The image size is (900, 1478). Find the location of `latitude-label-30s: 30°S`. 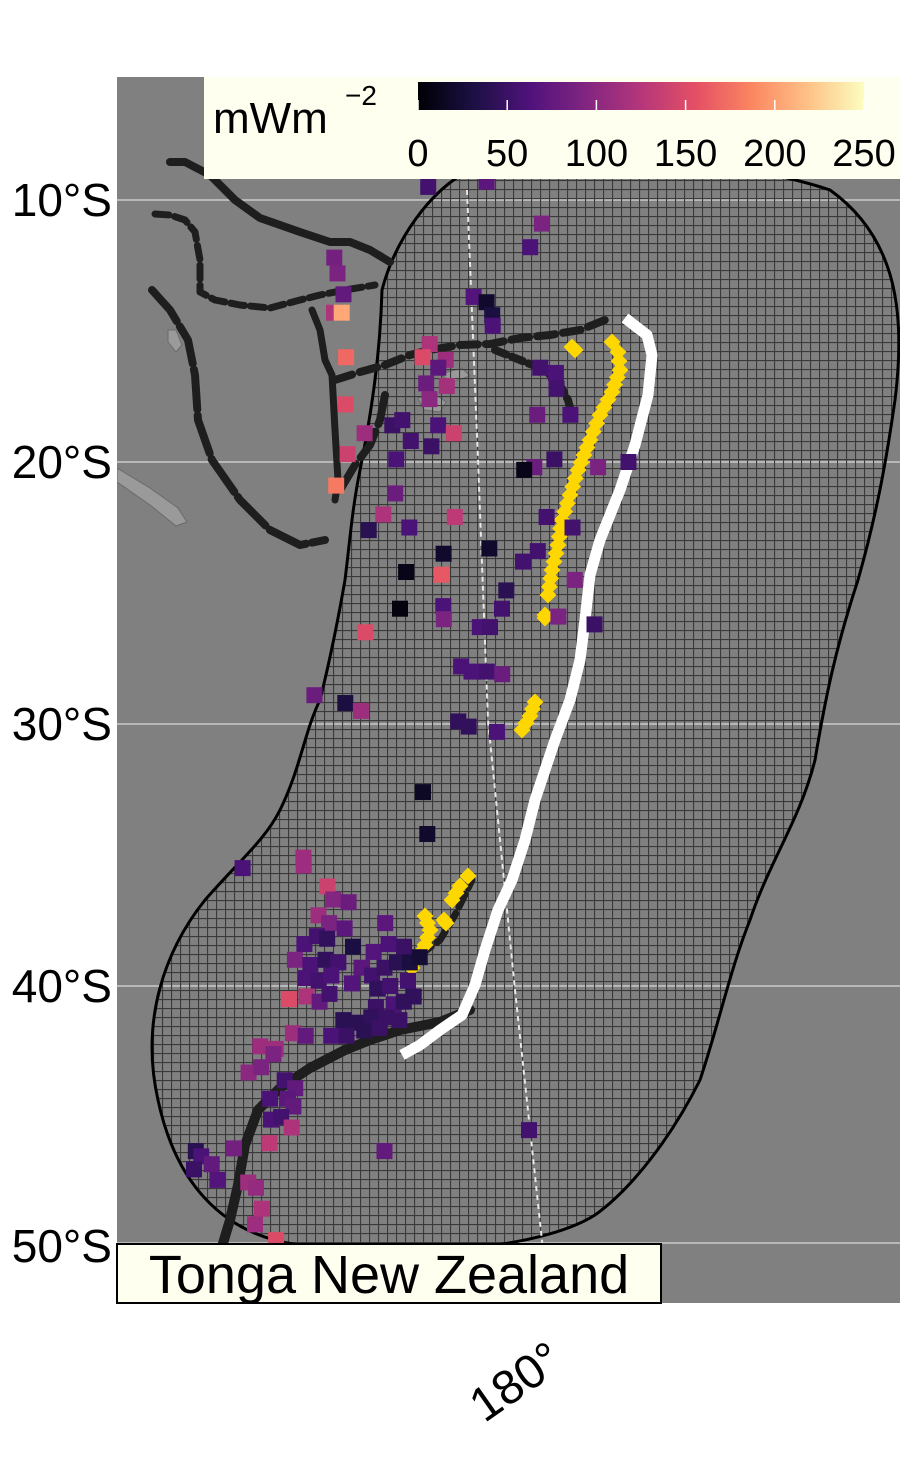

latitude-label-30s: 30°S is located at coordinates (62, 724).